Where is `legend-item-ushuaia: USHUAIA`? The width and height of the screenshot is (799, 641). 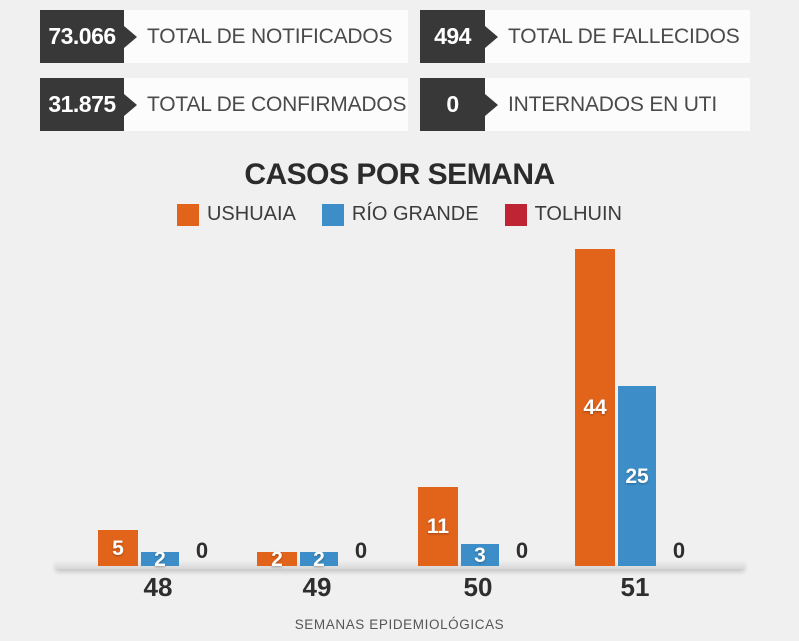 legend-item-ushuaia: USHUAIA is located at coordinates (236, 214).